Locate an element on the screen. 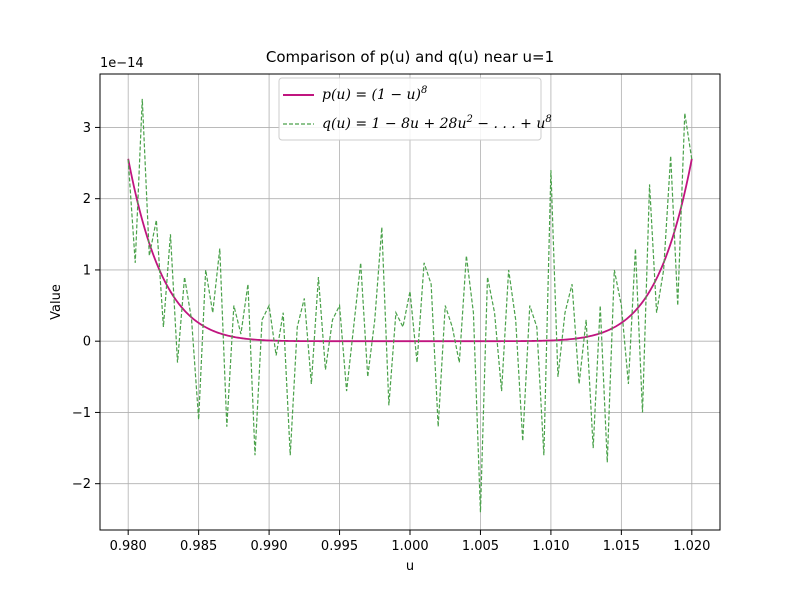 This screenshot has width=800, height=595. x-tick-label-2: 0.990 is located at coordinates (268, 546).